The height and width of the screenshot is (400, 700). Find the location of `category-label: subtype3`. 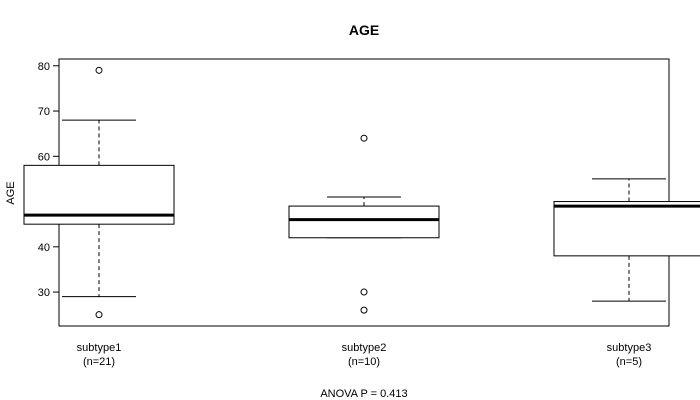

category-label: subtype3 is located at coordinates (629, 348).